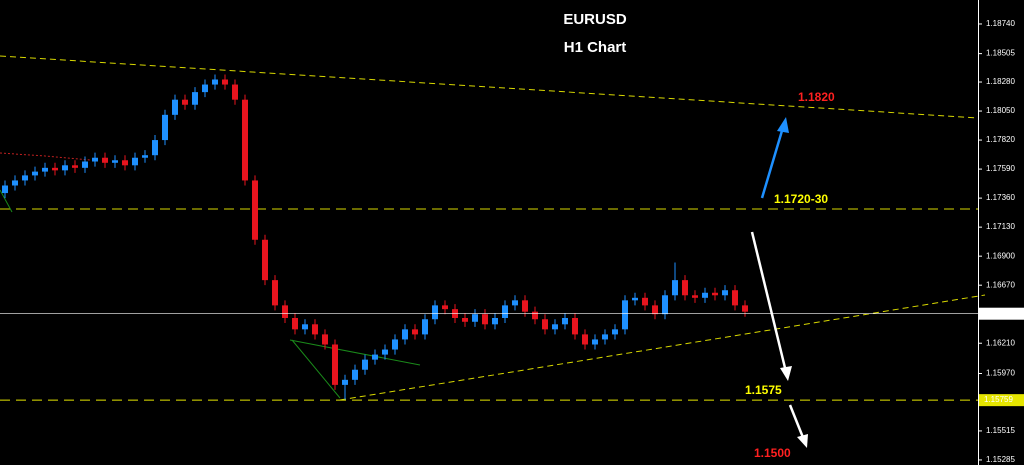  Describe the element at coordinates (1000, 373) in the screenshot. I see `y-tick-label: 1.15970` at that location.